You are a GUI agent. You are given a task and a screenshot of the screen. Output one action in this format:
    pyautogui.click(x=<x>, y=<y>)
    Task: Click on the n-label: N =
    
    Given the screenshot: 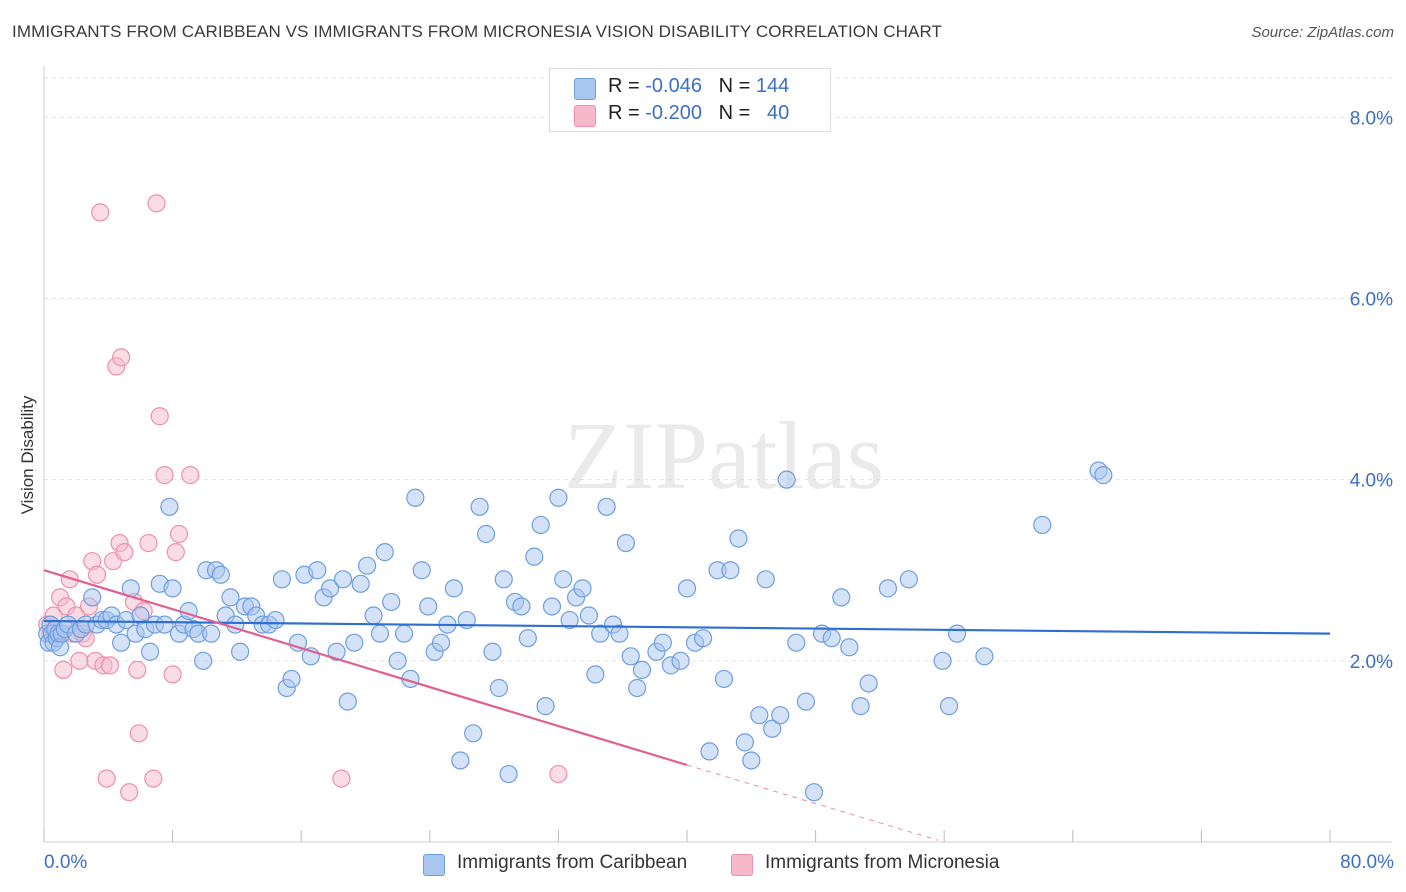 What is the action you would take?
    pyautogui.click(x=734, y=86)
    